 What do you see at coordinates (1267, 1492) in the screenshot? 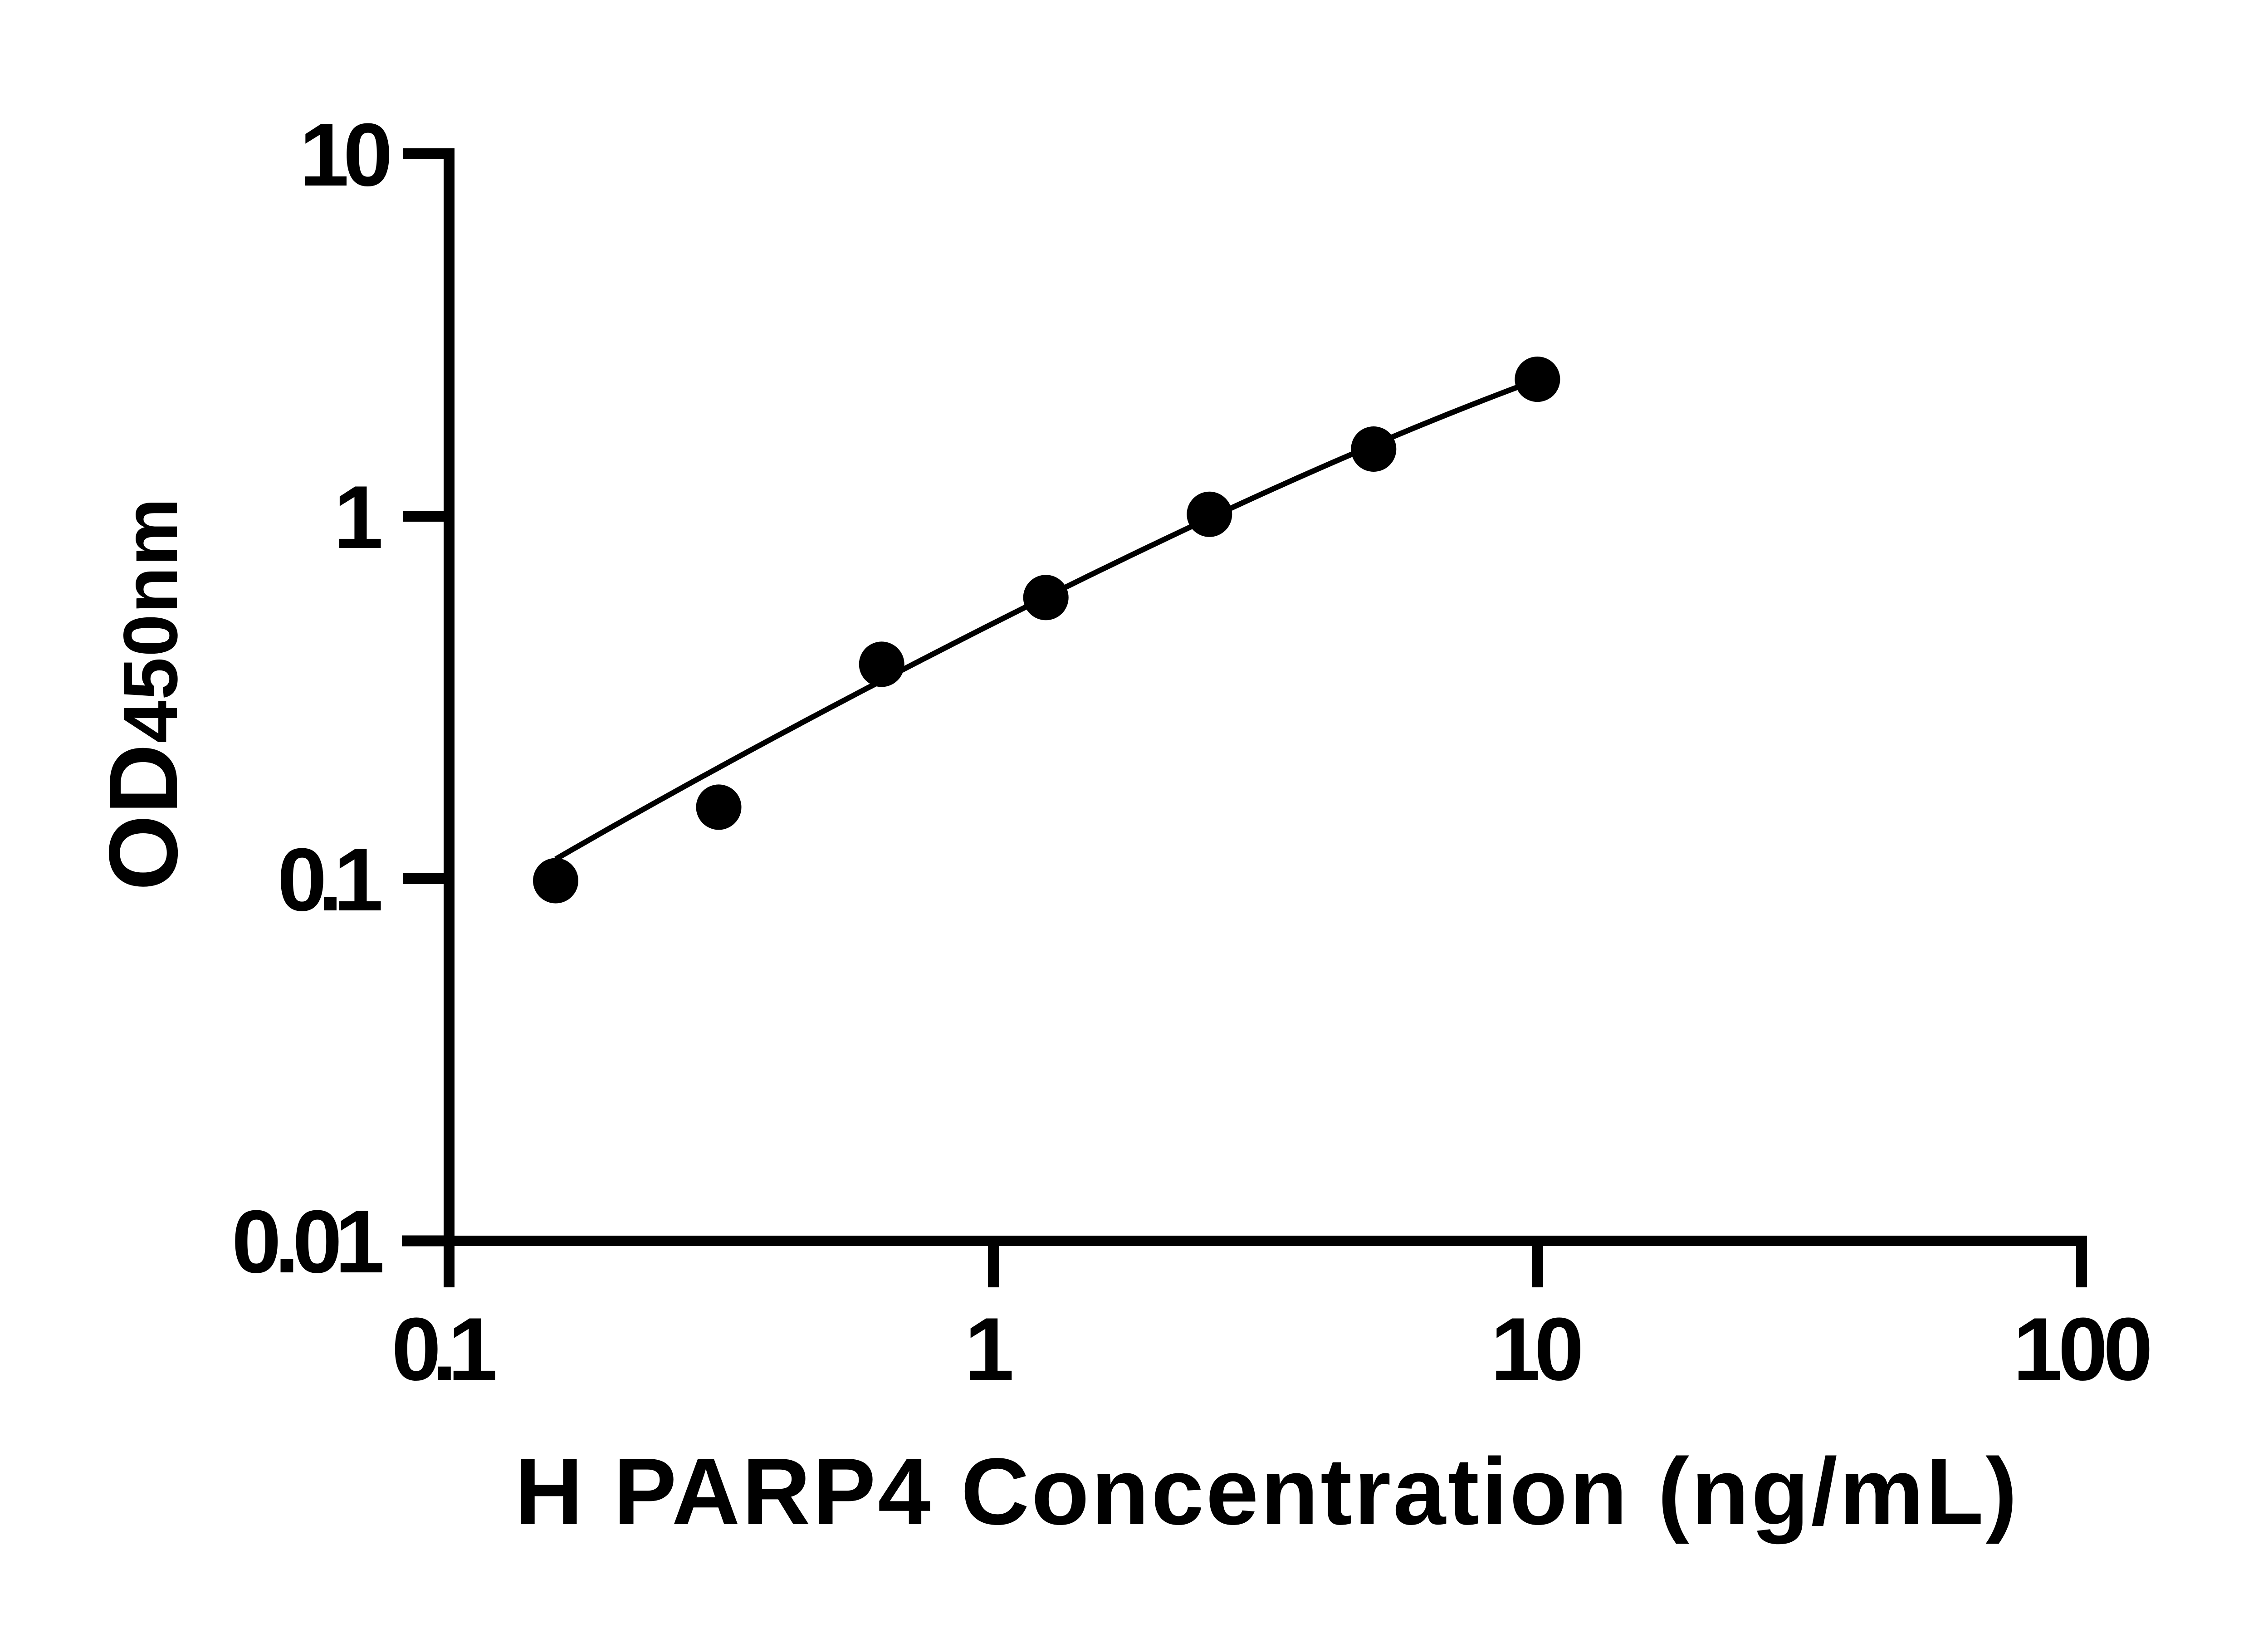
I see `svg-text: H PARP4 Concentration (ng/mL)` at bounding box center [1267, 1492].